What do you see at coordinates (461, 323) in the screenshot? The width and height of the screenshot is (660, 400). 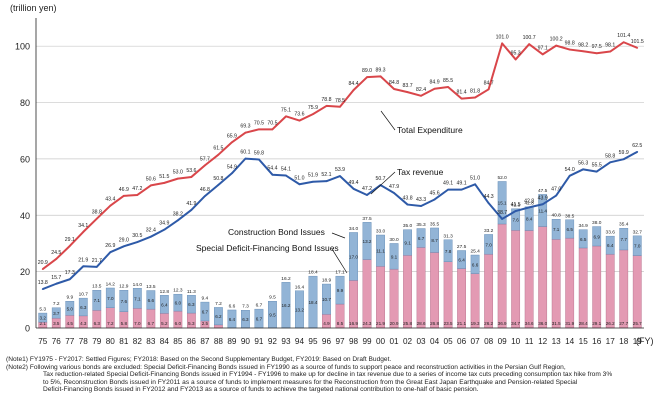 I see `bar-label-special-deficit: 21.1` at bounding box center [461, 323].